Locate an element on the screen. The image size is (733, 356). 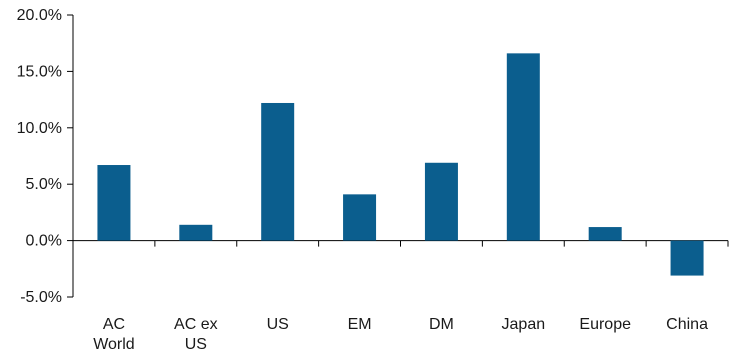
y-tick-label: 0.0% is located at coordinates (44, 241).